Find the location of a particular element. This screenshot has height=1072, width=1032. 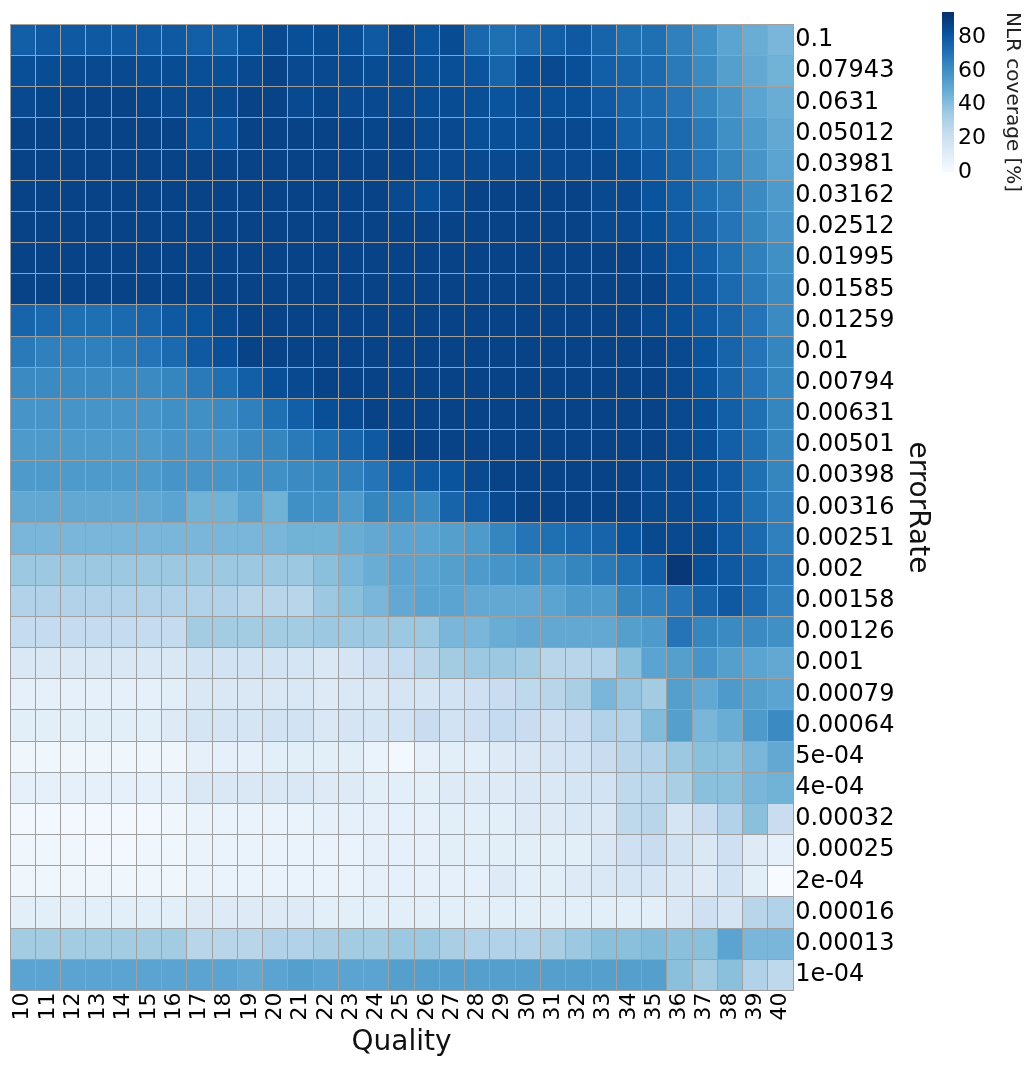

y-tick-label: 0.00631 is located at coordinates (845, 412).